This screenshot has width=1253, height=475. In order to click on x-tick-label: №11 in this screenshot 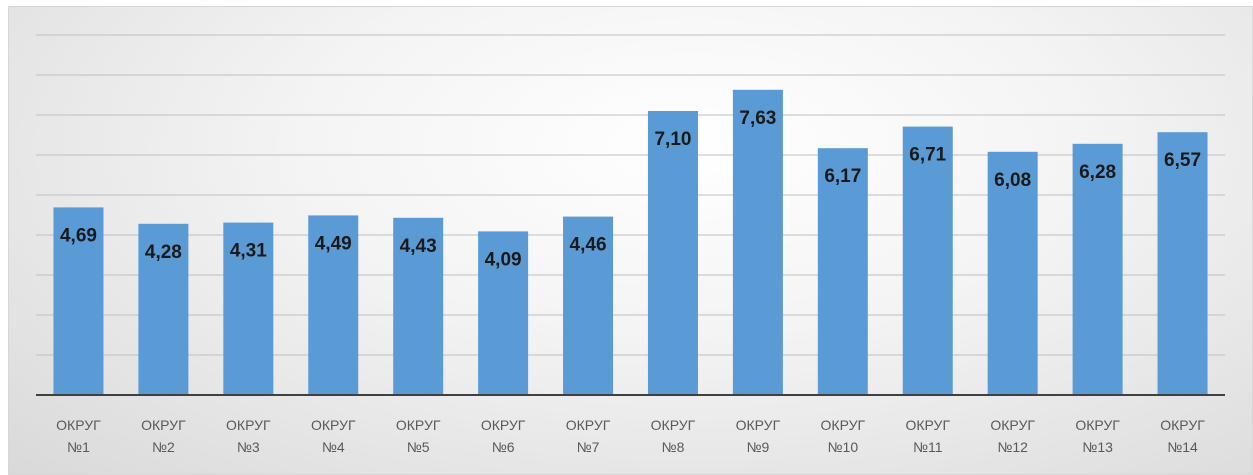, I will do `click(928, 447)`.